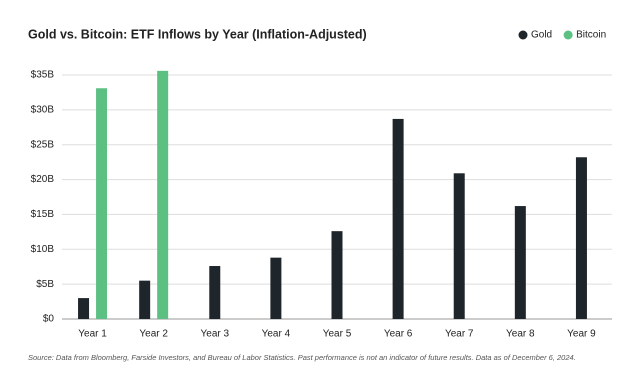 The image size is (634, 392). I want to click on legend-label: Bitcoin, so click(591, 35).